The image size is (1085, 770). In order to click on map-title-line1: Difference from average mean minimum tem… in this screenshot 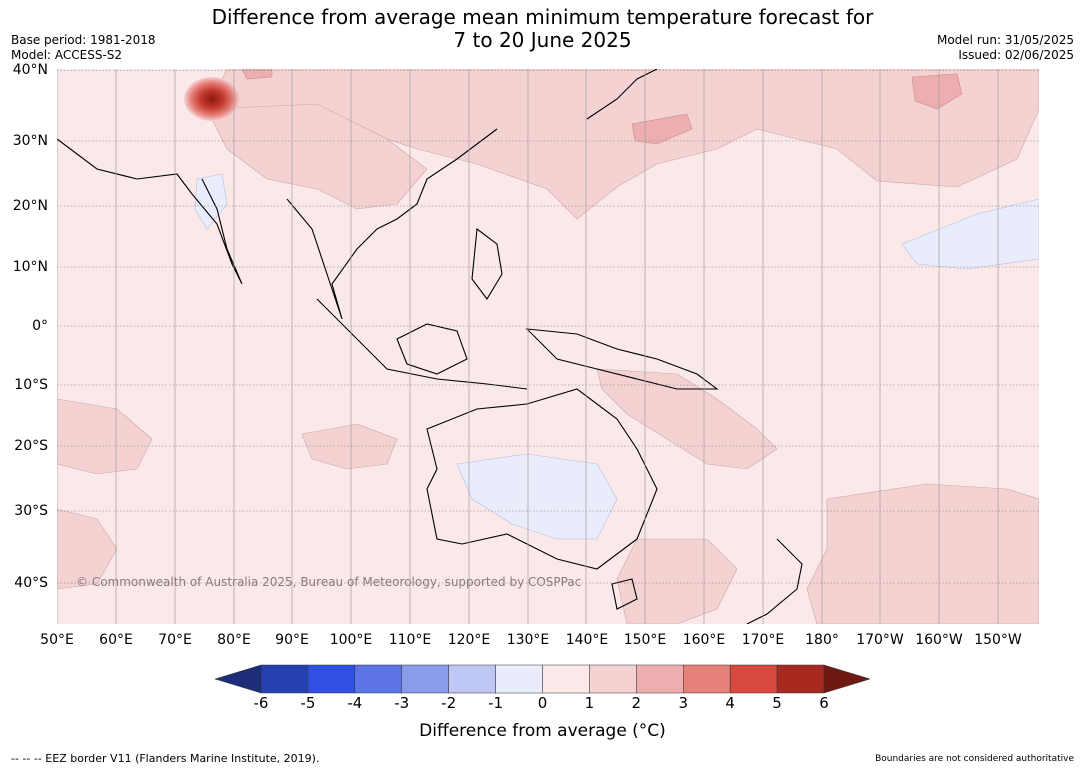, I will do `click(542, 17)`.